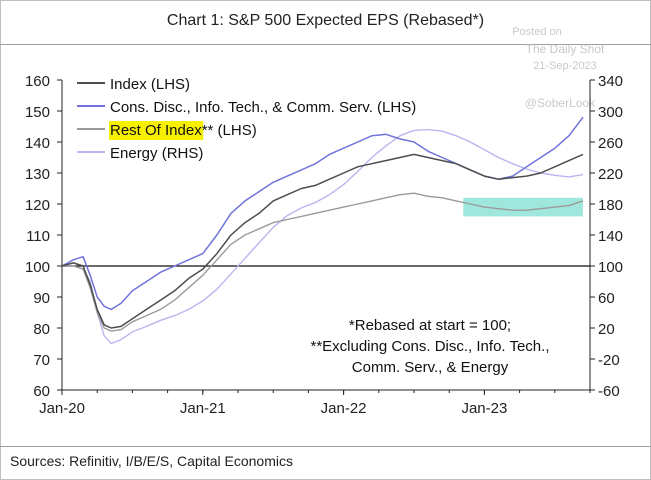 The height and width of the screenshot is (480, 651). I want to click on y-right-tick-label: 140, so click(610, 236).